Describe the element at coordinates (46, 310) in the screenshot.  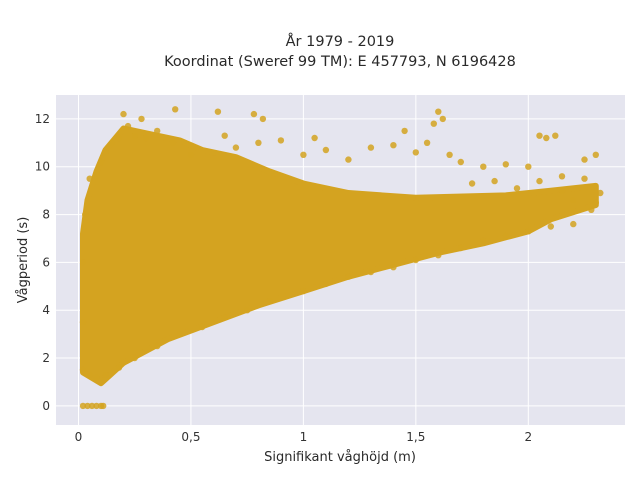
I see `y-tick-label: 4` at that location.